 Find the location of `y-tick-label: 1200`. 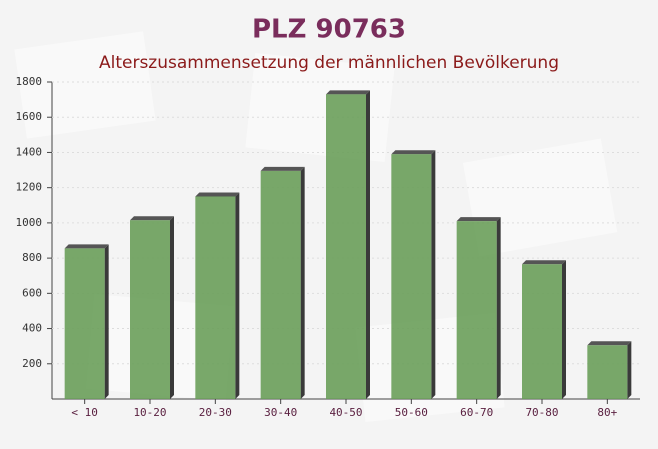

y-tick-label: 1200 is located at coordinates (29, 187).